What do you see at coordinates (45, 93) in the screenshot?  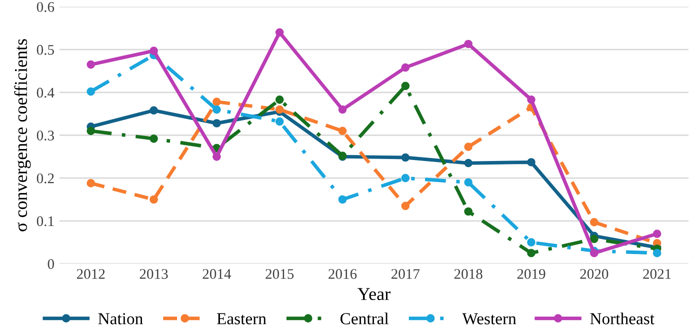 I see `y-tick-label: 0.4` at bounding box center [45, 93].